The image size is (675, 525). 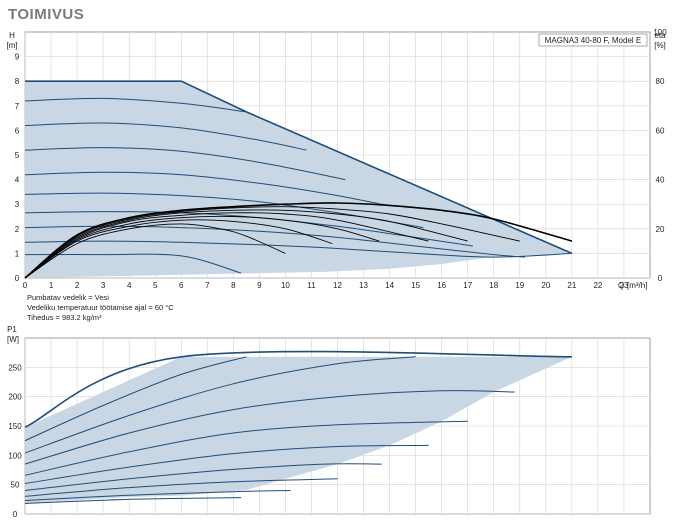 I want to click on head-x-tick-label: 12, so click(x=337, y=285).